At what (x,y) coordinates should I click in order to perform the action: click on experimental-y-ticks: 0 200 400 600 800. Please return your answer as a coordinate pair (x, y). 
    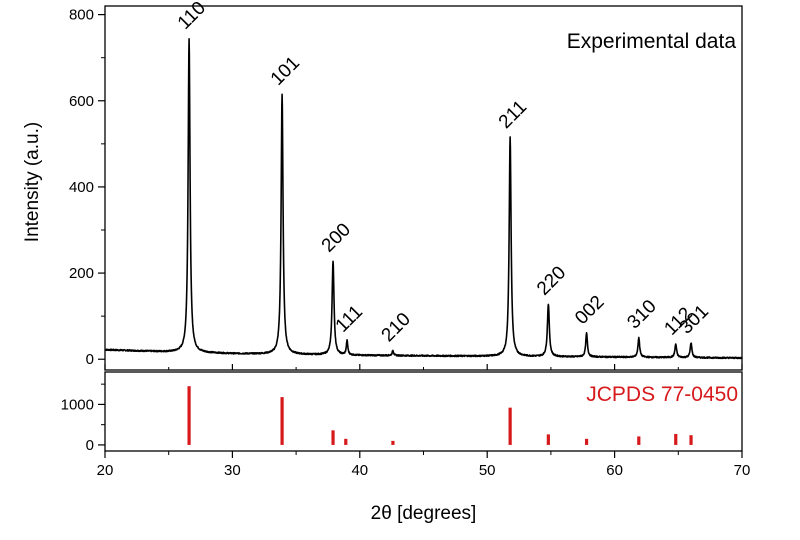
    Looking at the image, I should click on (87, 187).